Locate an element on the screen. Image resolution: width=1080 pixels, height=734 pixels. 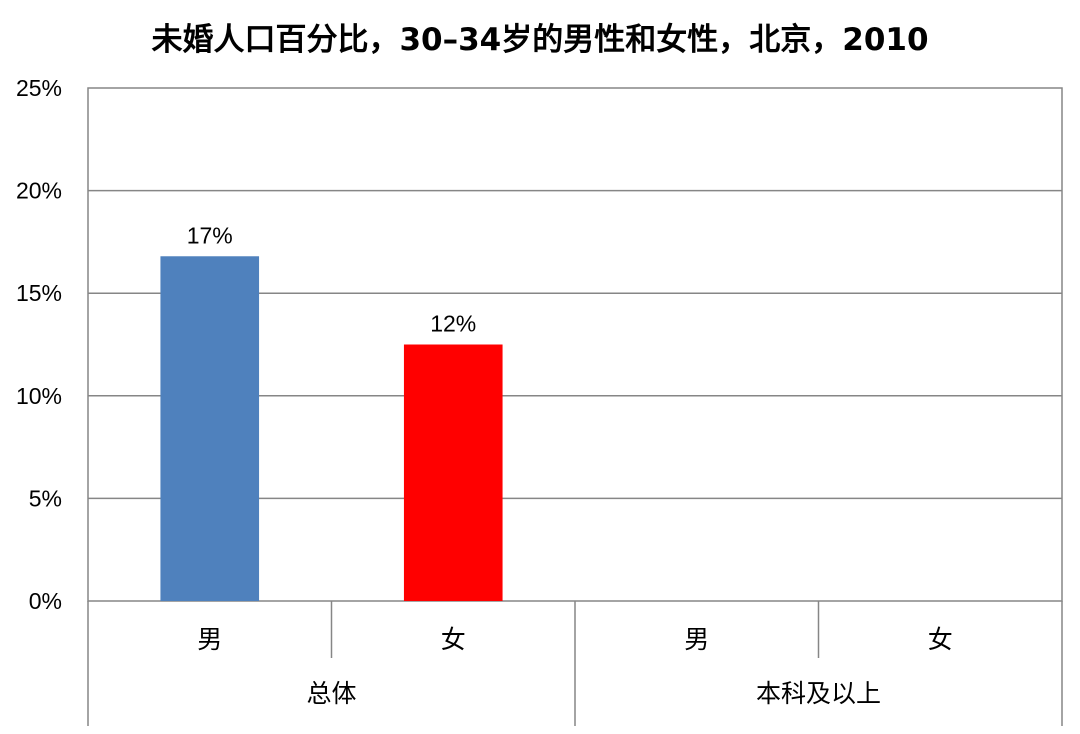
y-tick-label: 20% is located at coordinates (39, 191).